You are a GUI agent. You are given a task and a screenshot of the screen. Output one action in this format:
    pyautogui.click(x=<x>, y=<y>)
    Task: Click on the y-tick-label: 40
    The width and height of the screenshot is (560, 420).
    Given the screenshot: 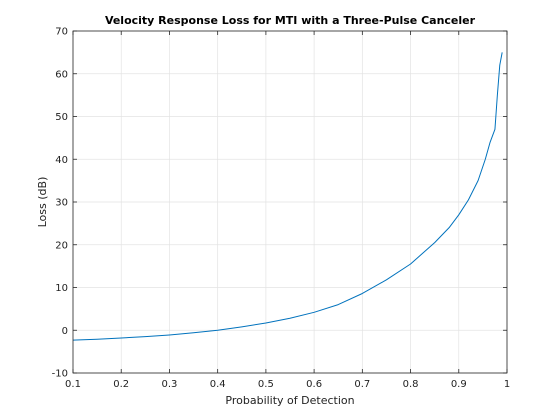 What is the action you would take?
    pyautogui.click(x=61, y=160)
    